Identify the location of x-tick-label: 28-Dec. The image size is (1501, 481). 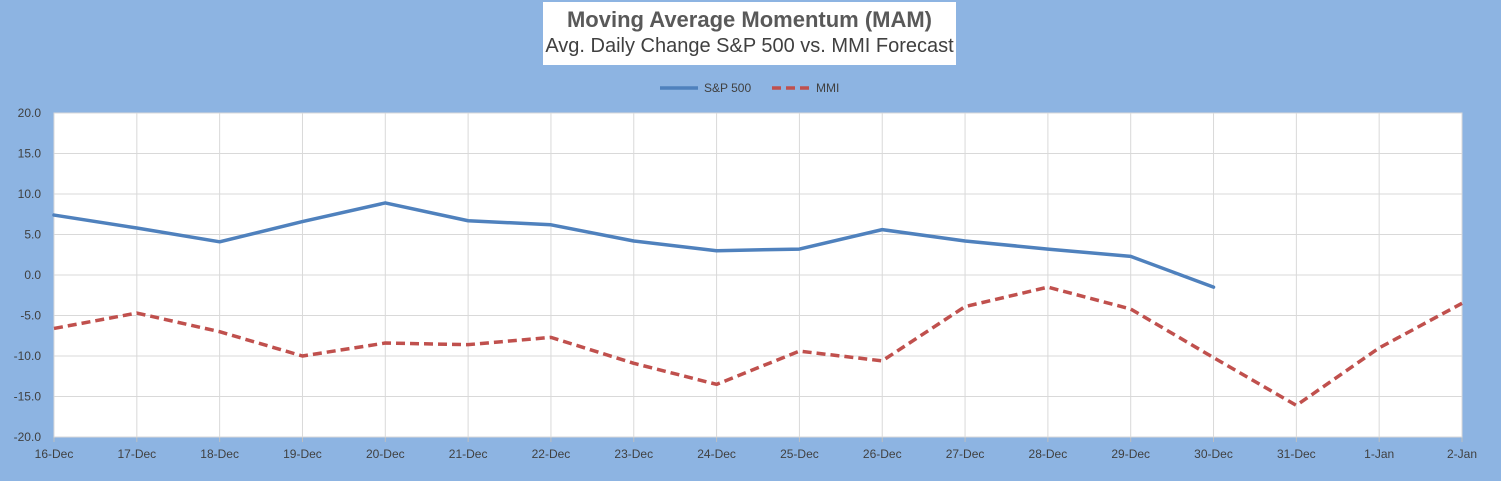
(1048, 454).